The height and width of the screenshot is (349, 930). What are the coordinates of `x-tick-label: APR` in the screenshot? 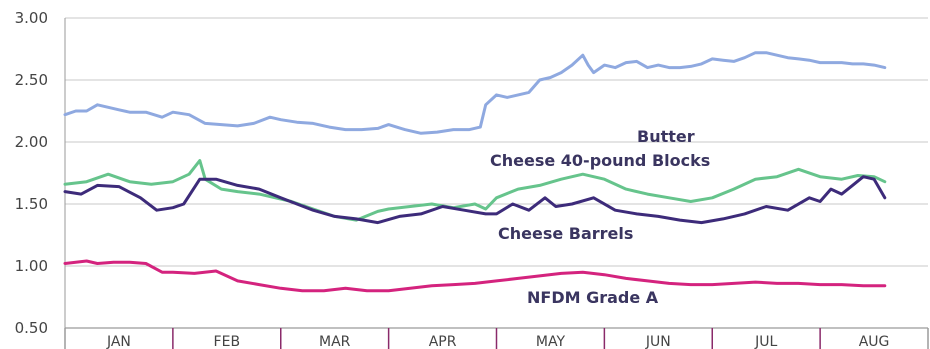 It's located at (443, 341).